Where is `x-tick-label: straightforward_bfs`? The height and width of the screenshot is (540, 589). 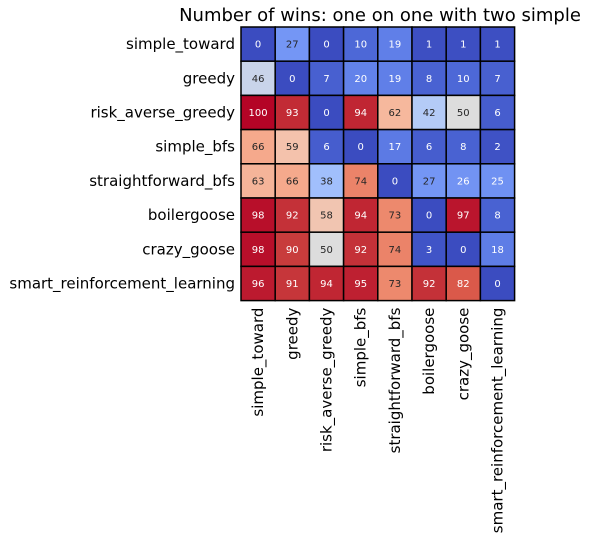 x-tick-label: straightforward_bfs is located at coordinates (395, 380).